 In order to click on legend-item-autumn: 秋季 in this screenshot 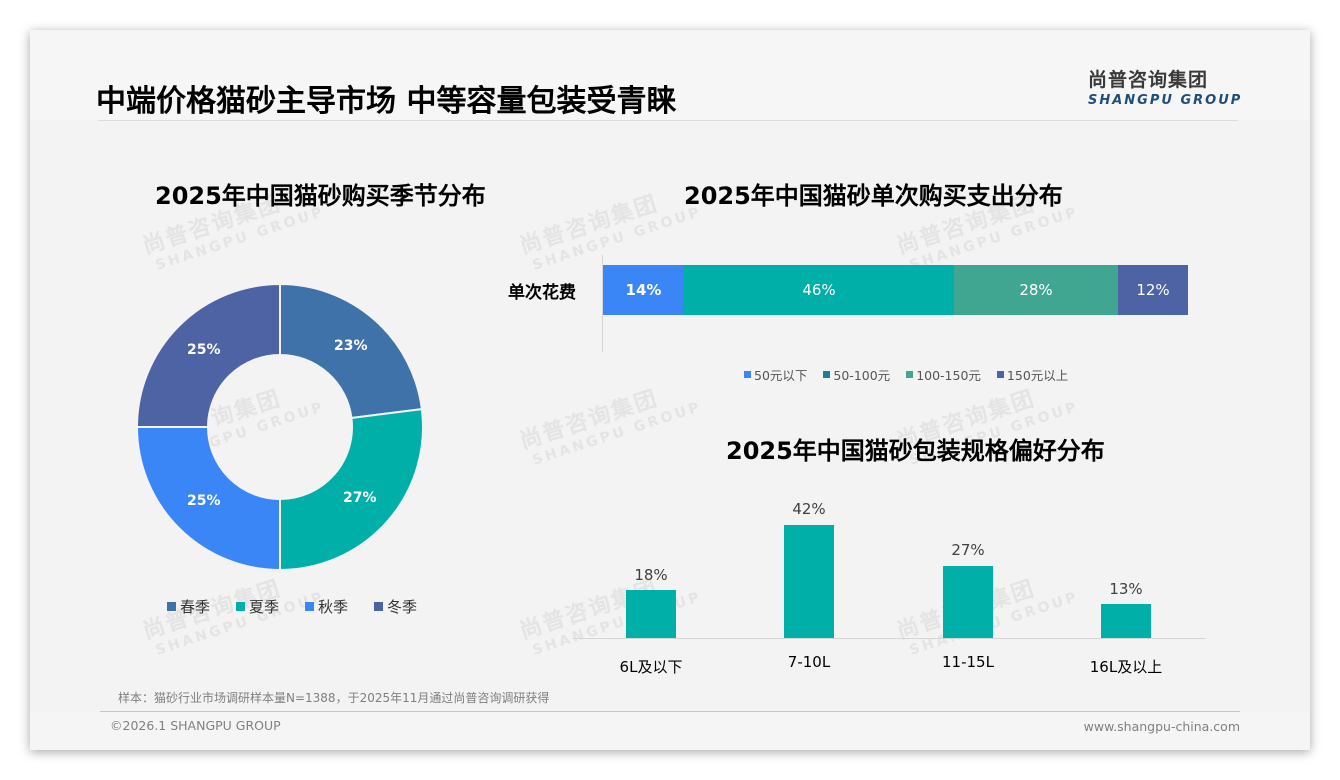, I will do `click(326, 606)`.